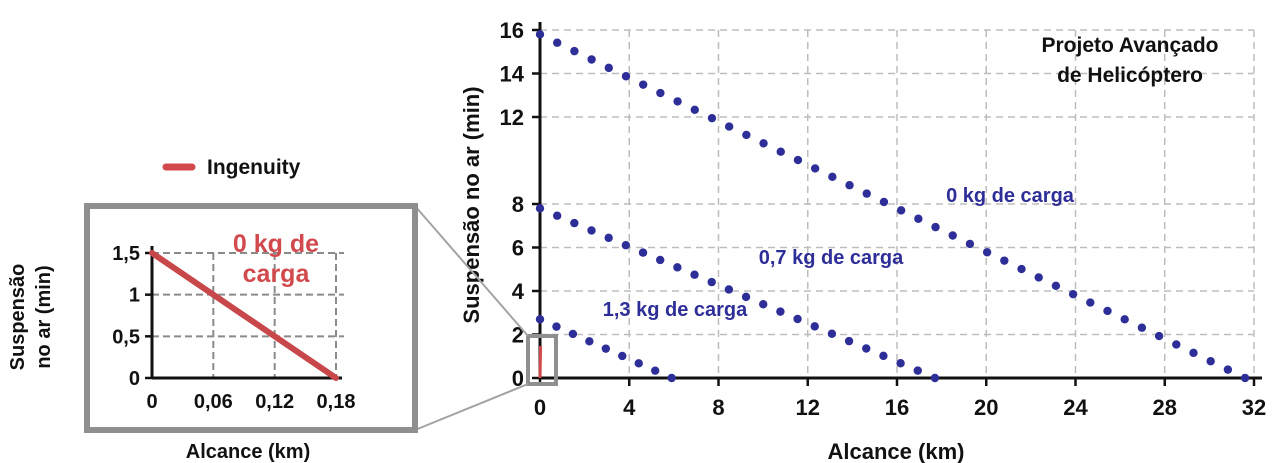  I want to click on main-y-tick-label: 14, so click(512, 74).